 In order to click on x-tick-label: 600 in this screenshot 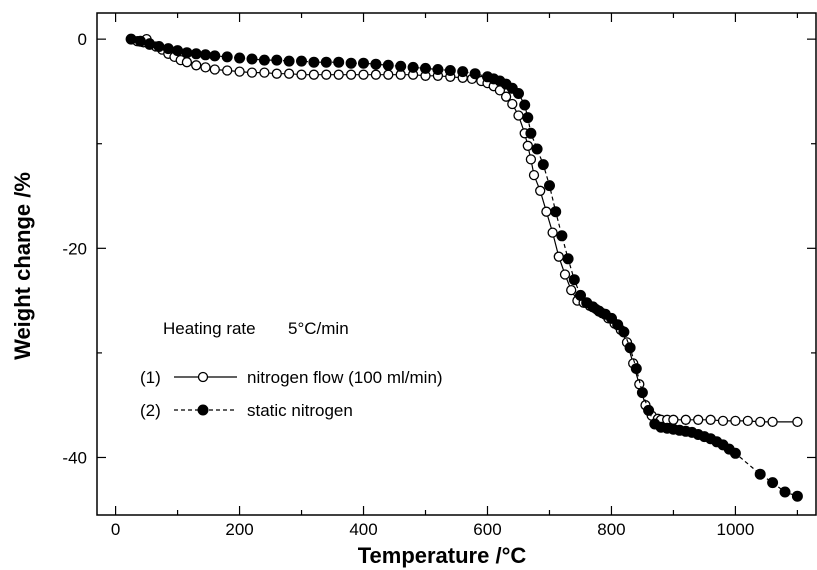, I will do `click(487, 529)`.